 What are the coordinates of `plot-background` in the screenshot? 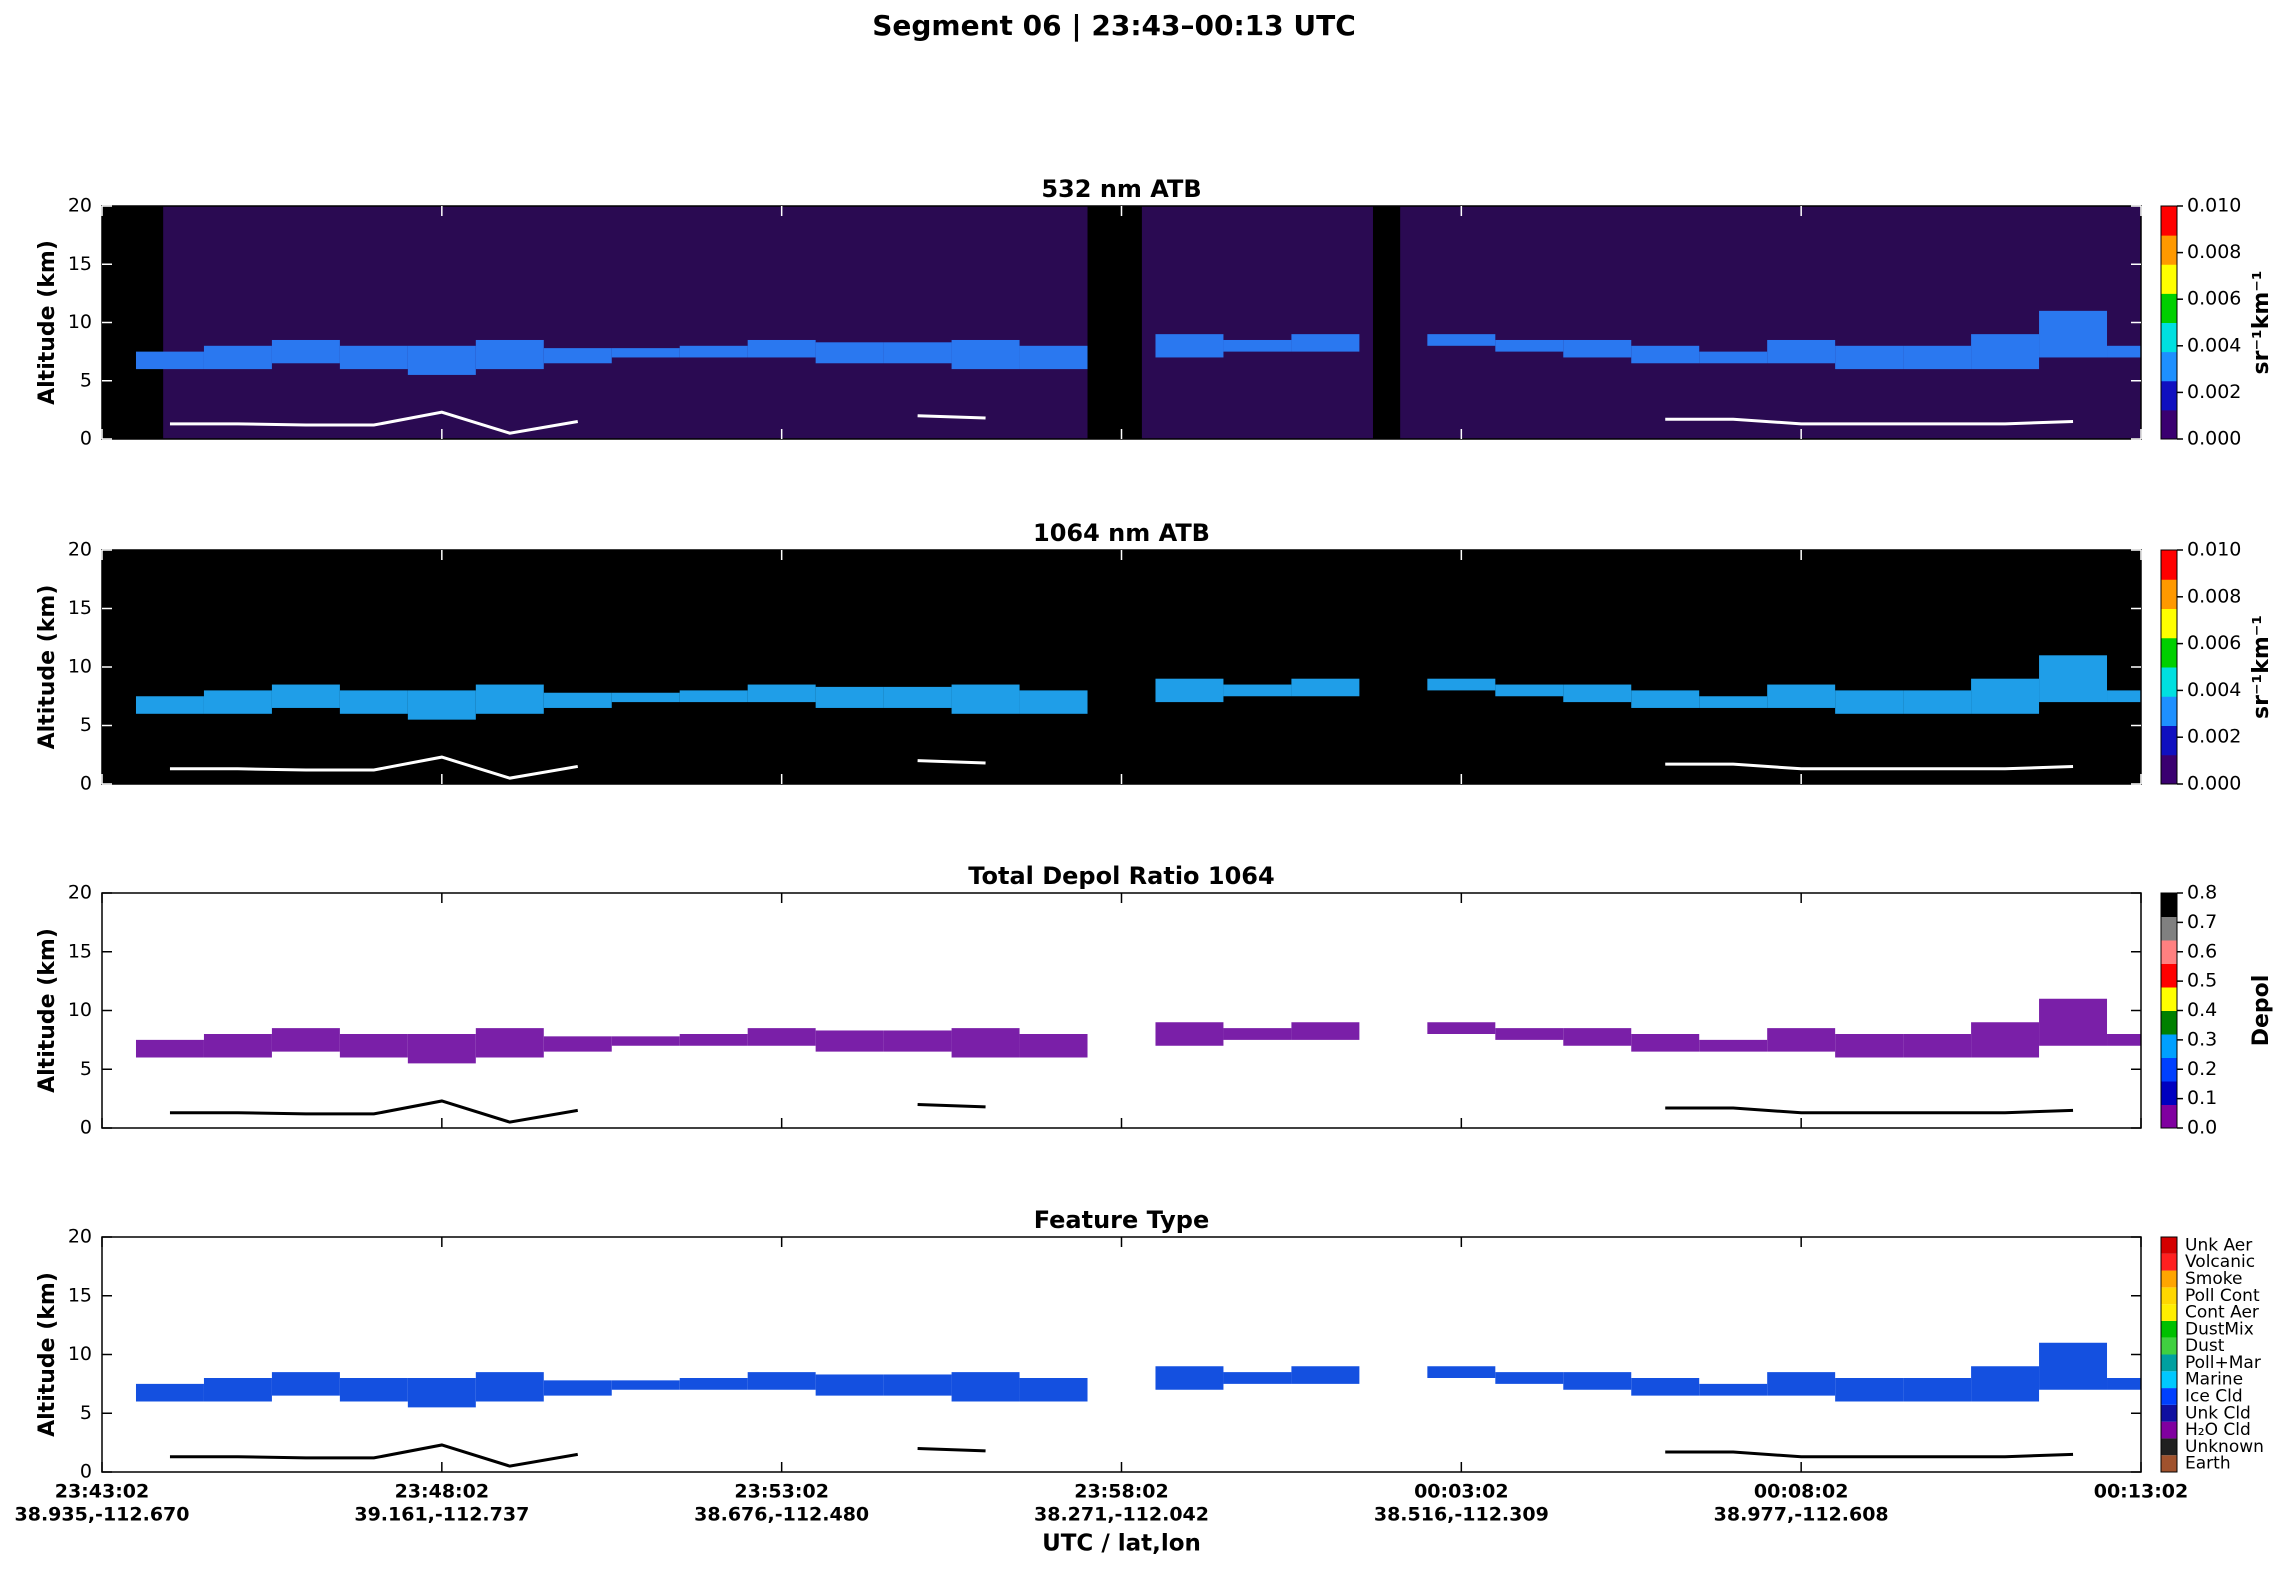 It's located at (1121, 1354).